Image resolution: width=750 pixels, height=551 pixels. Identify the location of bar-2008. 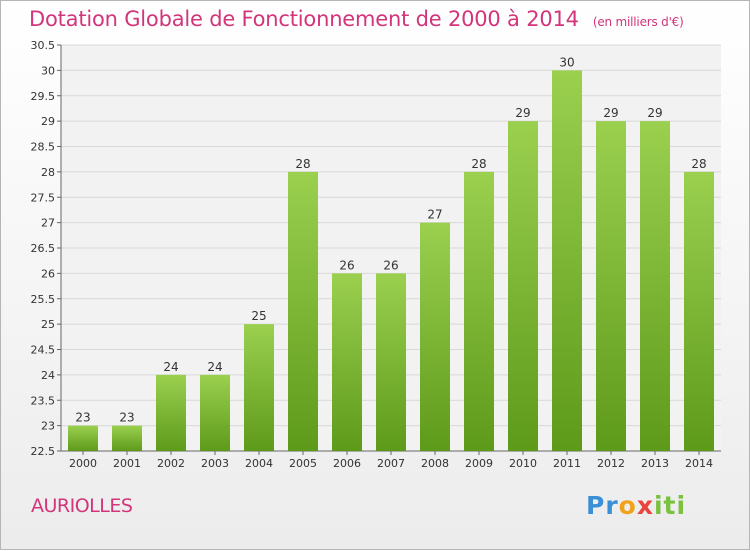
(435, 336).